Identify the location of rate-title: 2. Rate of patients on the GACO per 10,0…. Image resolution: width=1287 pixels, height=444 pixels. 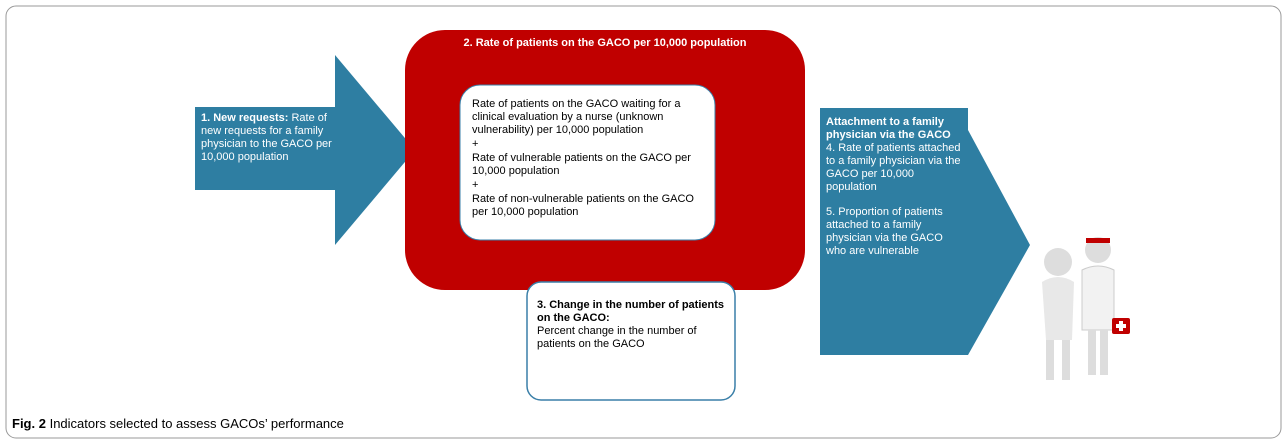
(605, 43).